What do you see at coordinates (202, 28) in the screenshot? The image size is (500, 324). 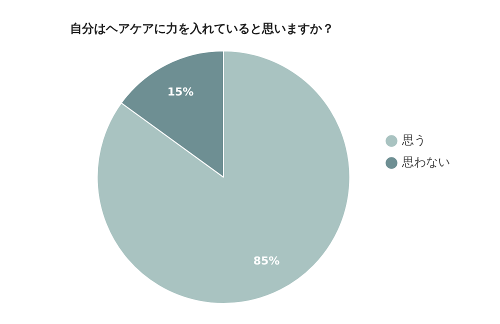 I see `chart-title: 自分はヘアケアに力を入れていると思いますか？` at bounding box center [202, 28].